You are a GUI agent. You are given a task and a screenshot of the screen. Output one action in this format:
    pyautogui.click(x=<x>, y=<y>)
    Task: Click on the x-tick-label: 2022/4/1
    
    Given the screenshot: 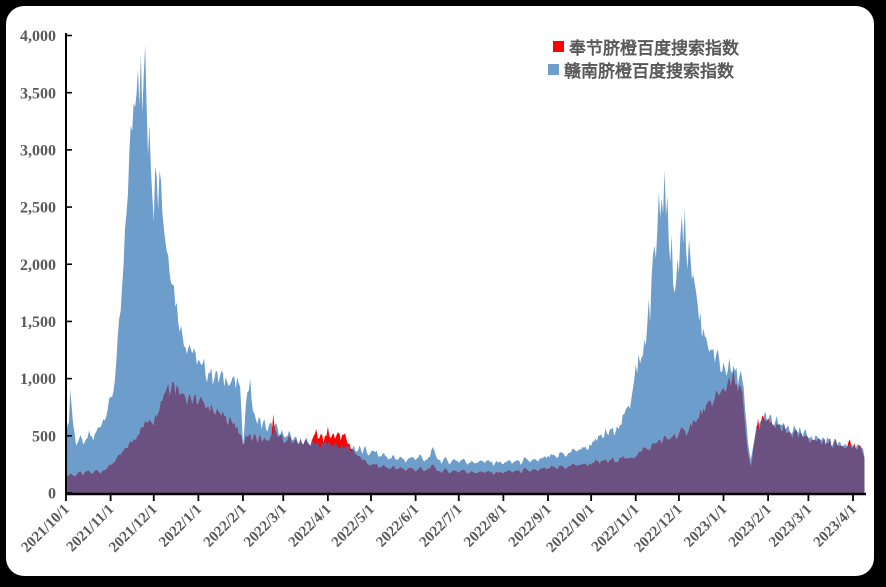 What is the action you would take?
    pyautogui.click(x=310, y=526)
    